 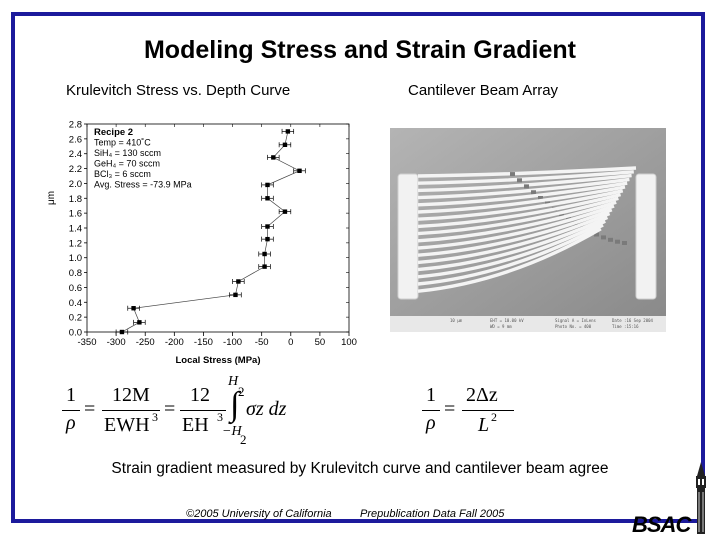 What do you see at coordinates (200, 395) in the screenshot?
I see `f1-num-12: 12` at bounding box center [200, 395].